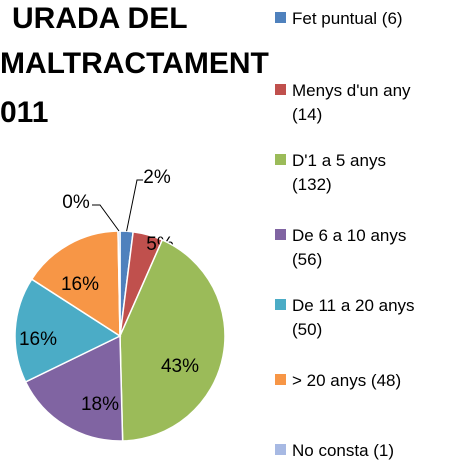 The width and height of the screenshot is (450, 465). Describe the element at coordinates (349, 235) in the screenshot. I see `legend-line: De 6 a 10 anys` at that location.